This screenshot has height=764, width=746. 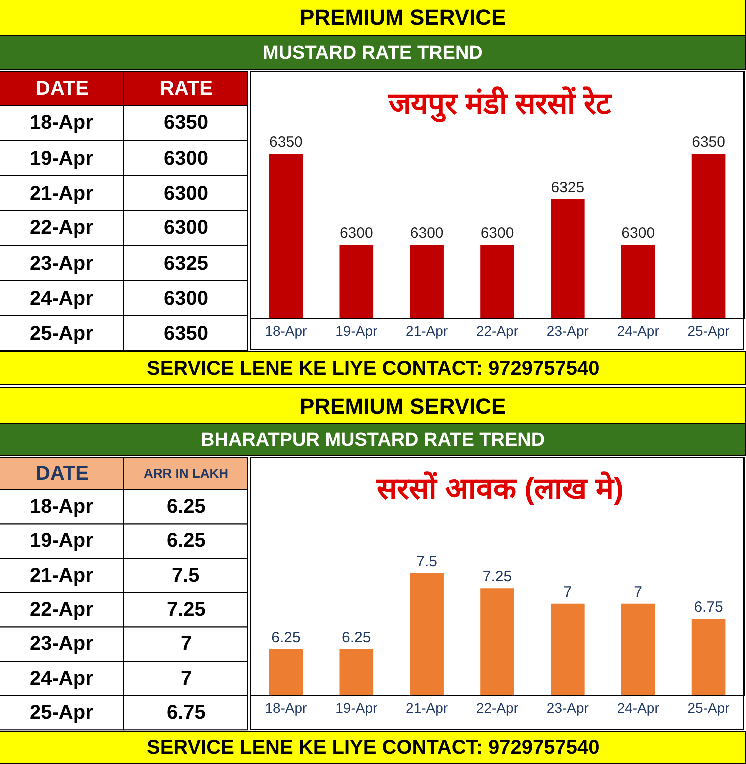 What do you see at coordinates (373, 53) in the screenshot?
I see `chart-subtitle: MUSTARD RATE TREND` at bounding box center [373, 53].